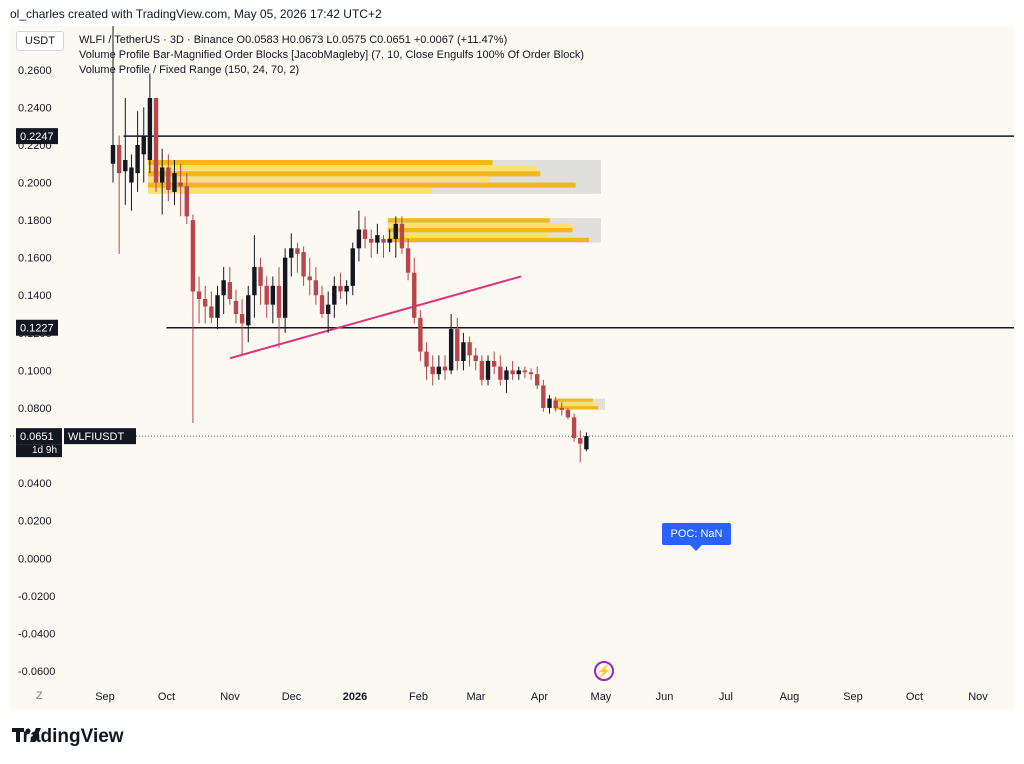 The width and height of the screenshot is (1024, 764). Describe the element at coordinates (35, 221) in the screenshot. I see `y-tick-label: 0.1800` at that location.